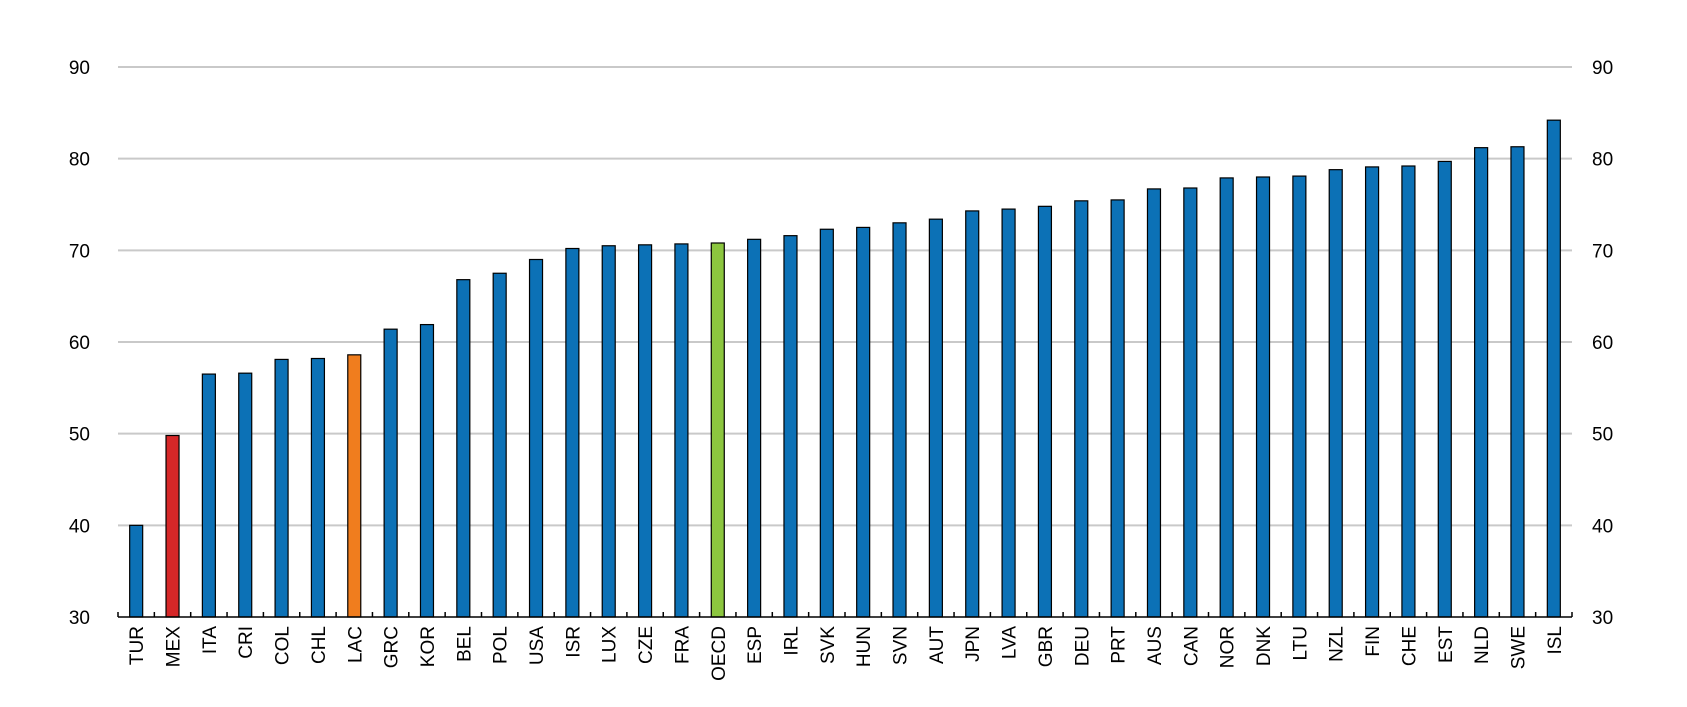 Image resolution: width=1687 pixels, height=707 pixels. I want to click on x-tick-label-lva: LVA, so click(1010, 642).